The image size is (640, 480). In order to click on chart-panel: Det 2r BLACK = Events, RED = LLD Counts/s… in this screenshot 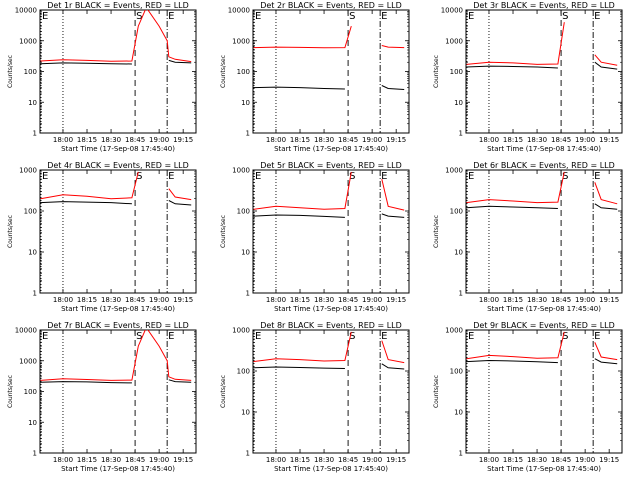, I will do `click(315, 77)`.